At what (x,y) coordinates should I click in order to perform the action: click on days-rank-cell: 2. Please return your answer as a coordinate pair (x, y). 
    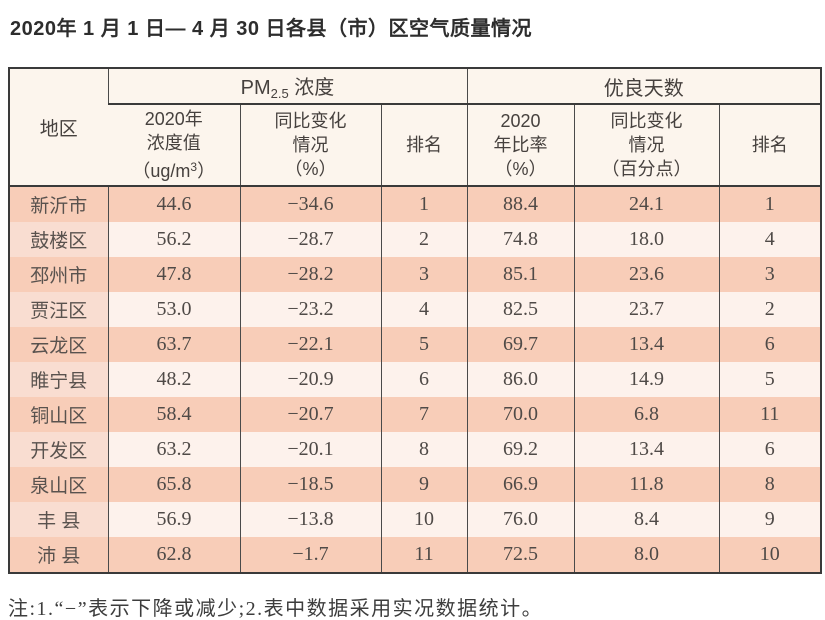
    Looking at the image, I should click on (770, 309).